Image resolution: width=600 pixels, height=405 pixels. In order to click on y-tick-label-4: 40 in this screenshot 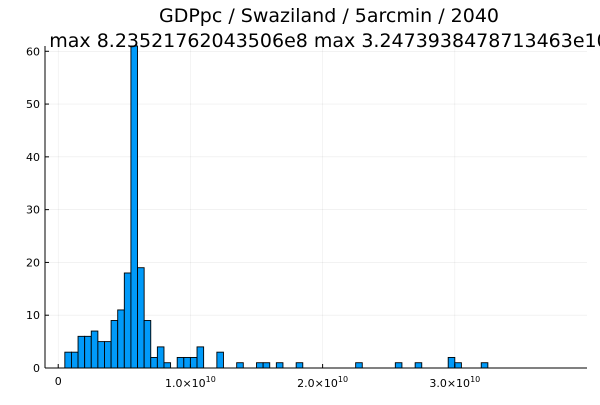, I will do `click(33, 157)`.